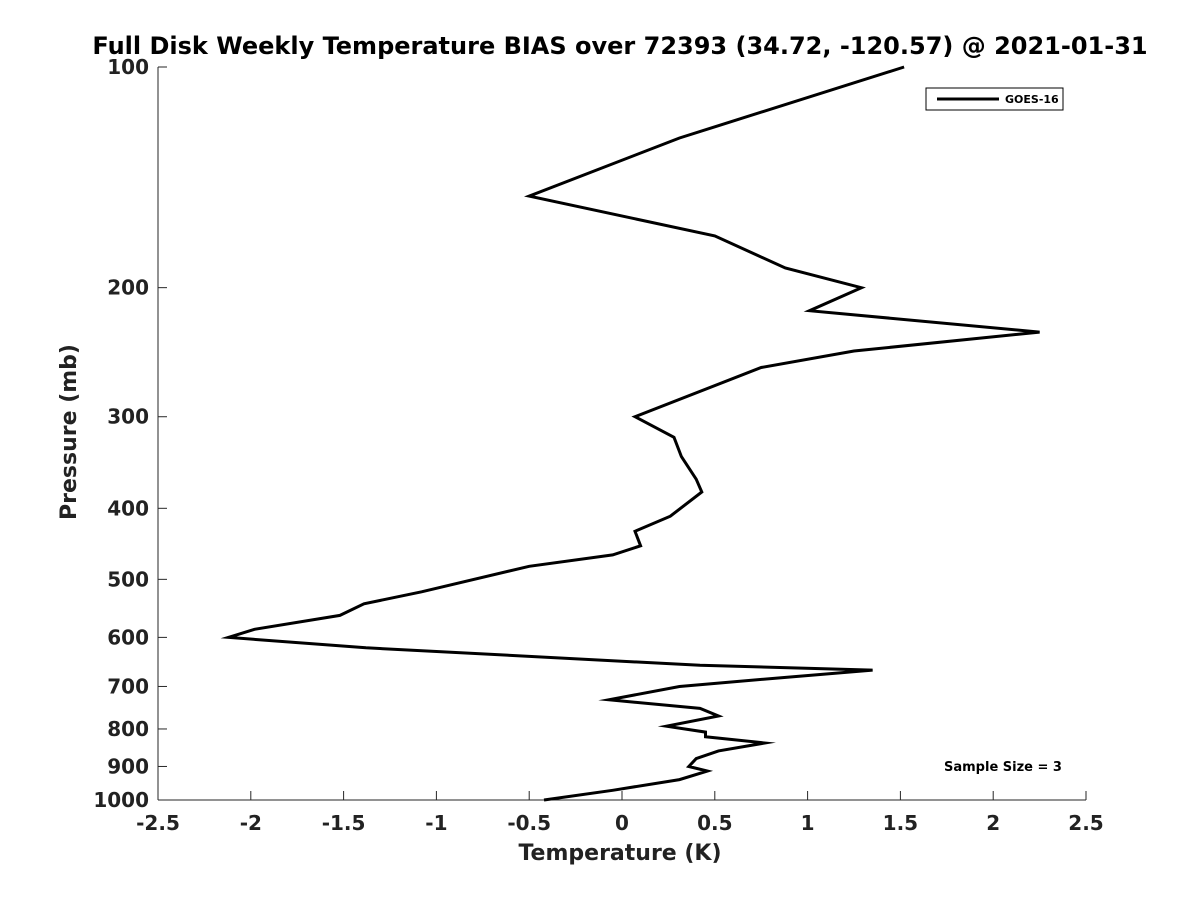  Describe the element at coordinates (1085, 823) in the screenshot. I see `x-tick-label: 2.5` at that location.